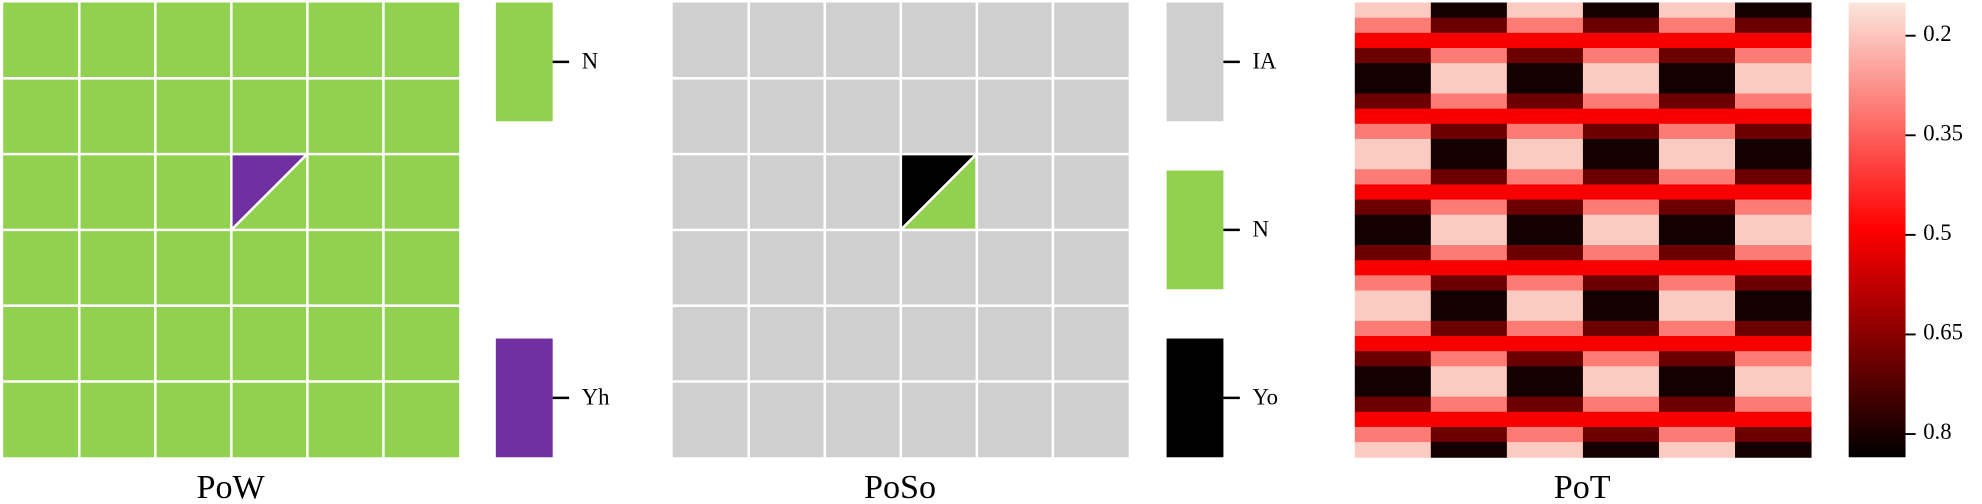 This screenshot has height=504, width=1982. Describe the element at coordinates (1265, 396) in the screenshot. I see `legend-label: Yo` at that location.